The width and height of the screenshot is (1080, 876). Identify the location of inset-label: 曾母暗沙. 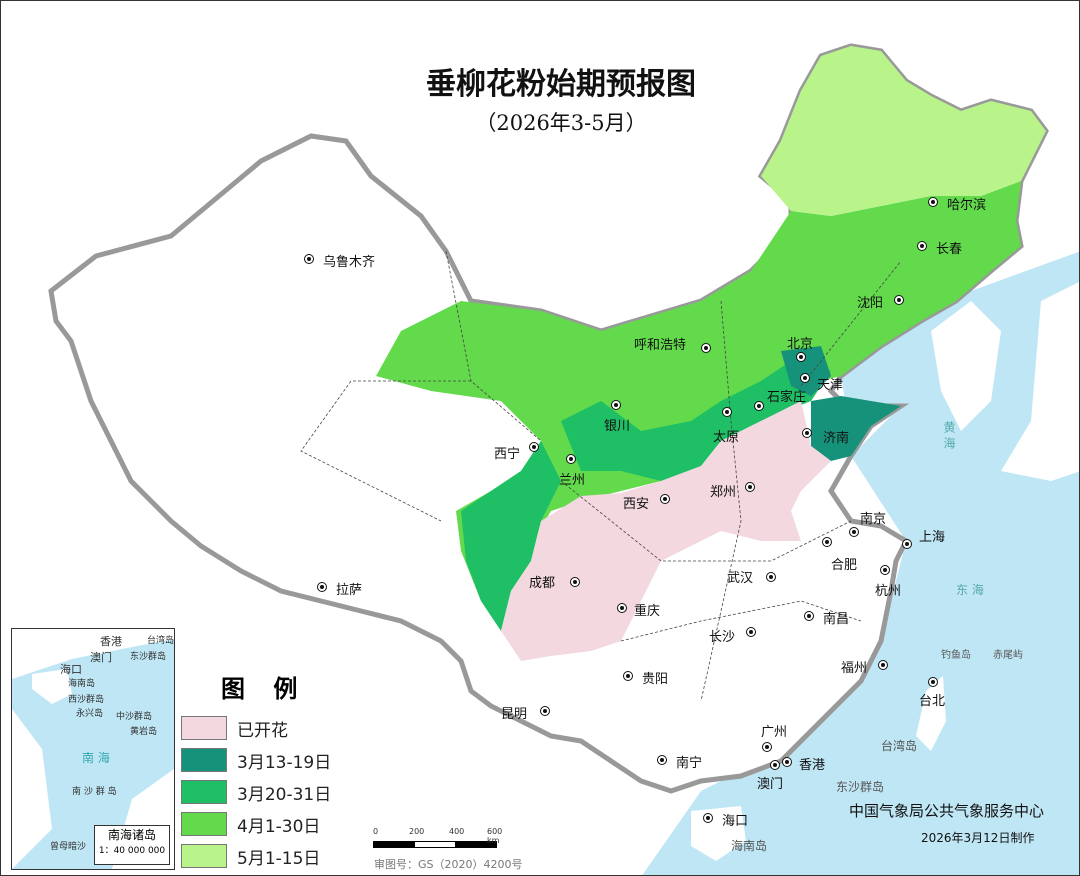
(68, 847).